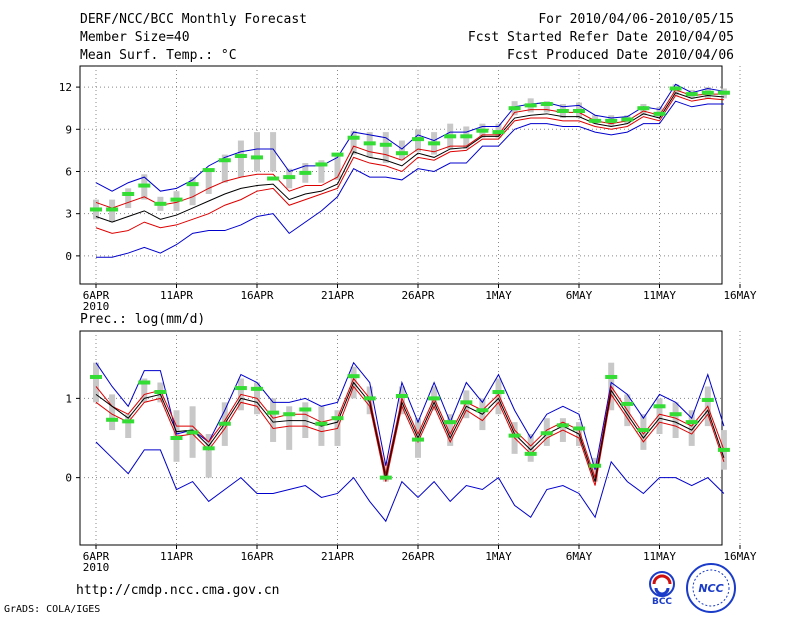  Describe the element at coordinates (579, 295) in the screenshot. I see `temperature-xlabel: 6MAY` at that location.